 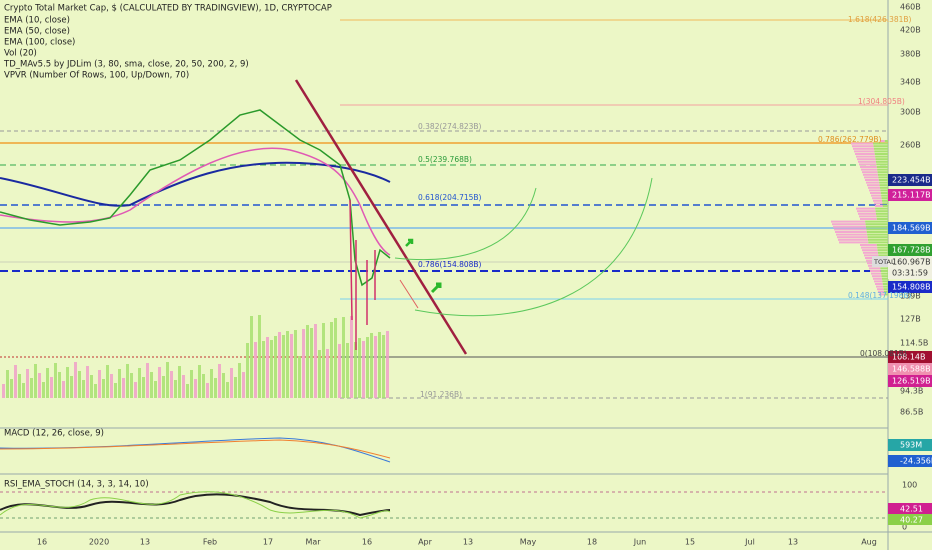 What do you see at coordinates (911, 180) in the screenshot?
I see `price-tag-text: 223.454B` at bounding box center [911, 180].